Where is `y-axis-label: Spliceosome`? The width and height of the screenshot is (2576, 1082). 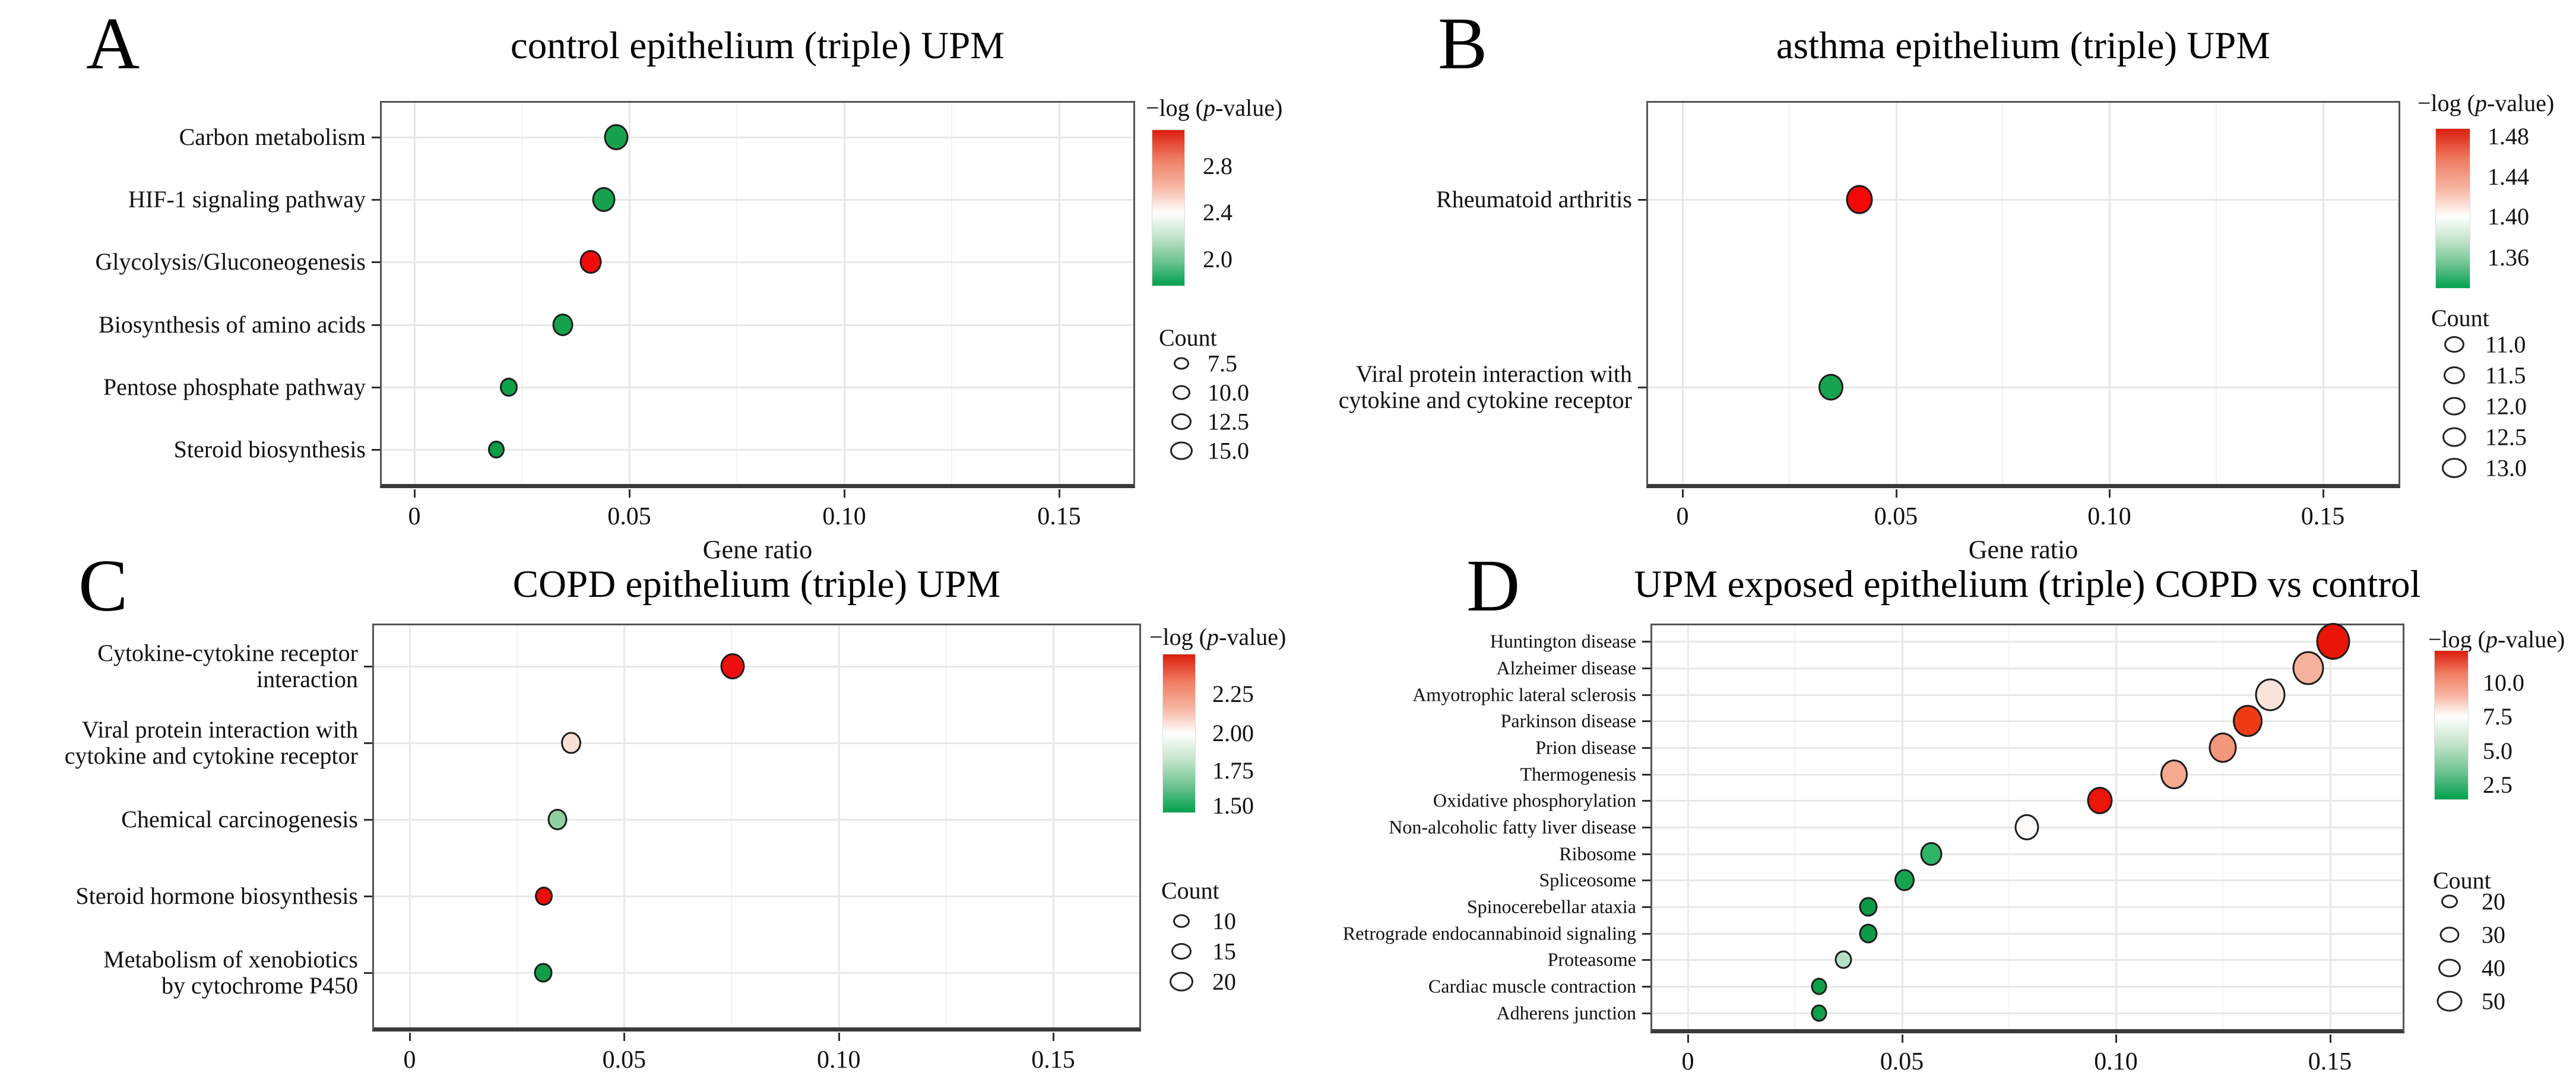
y-axis-label: Spliceosome is located at coordinates (1588, 880).